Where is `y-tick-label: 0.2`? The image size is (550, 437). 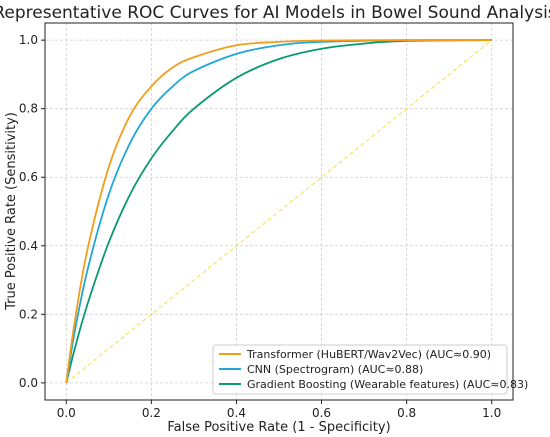 y-tick-label: 0.2 is located at coordinates (28, 314).